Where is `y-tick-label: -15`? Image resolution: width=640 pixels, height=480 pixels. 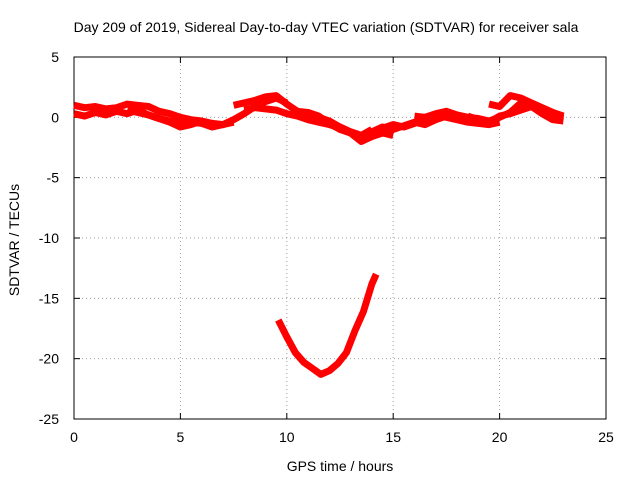 y-tick-label: -15 is located at coordinates (49, 298).